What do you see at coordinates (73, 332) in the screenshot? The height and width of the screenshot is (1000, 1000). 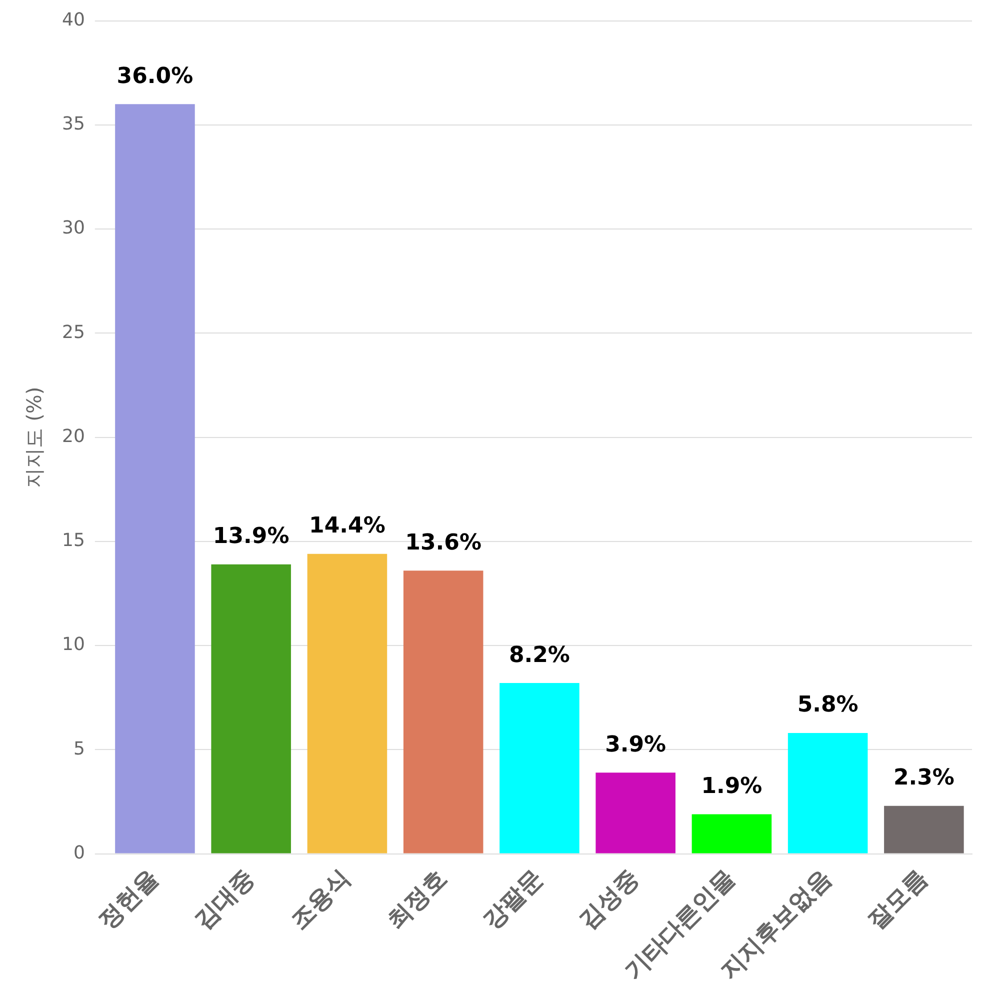 I see `y-tick-label: 25` at bounding box center [73, 332].